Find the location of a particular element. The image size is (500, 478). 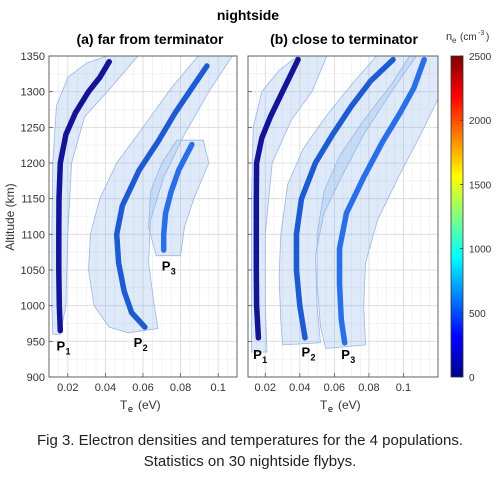

colorbar: 0 500 1000 1500 2000 2500 n e (cm -3 ) is located at coordinates (469, 207).